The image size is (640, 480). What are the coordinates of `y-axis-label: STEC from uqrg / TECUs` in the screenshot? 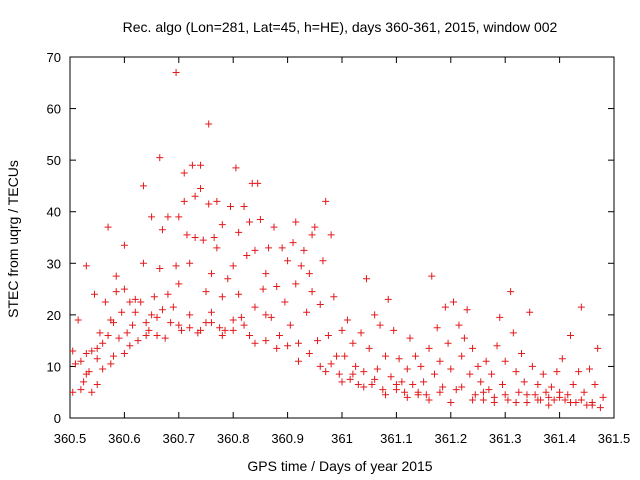 It's located at (13, 239).